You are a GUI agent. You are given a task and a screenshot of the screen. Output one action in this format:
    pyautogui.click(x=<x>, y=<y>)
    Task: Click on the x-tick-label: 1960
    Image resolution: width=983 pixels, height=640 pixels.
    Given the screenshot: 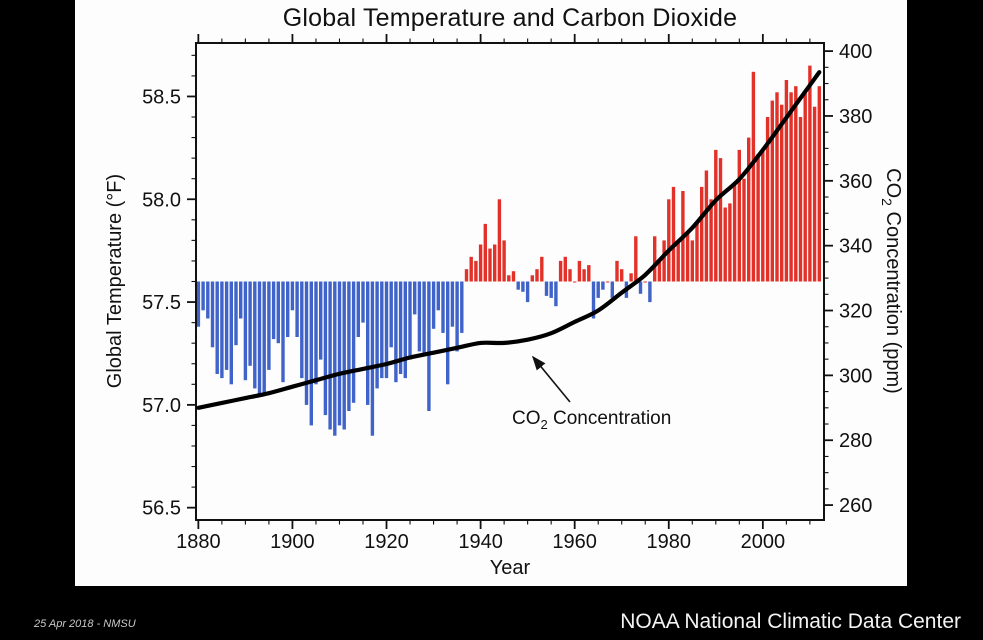 What is the action you would take?
    pyautogui.click(x=574, y=542)
    